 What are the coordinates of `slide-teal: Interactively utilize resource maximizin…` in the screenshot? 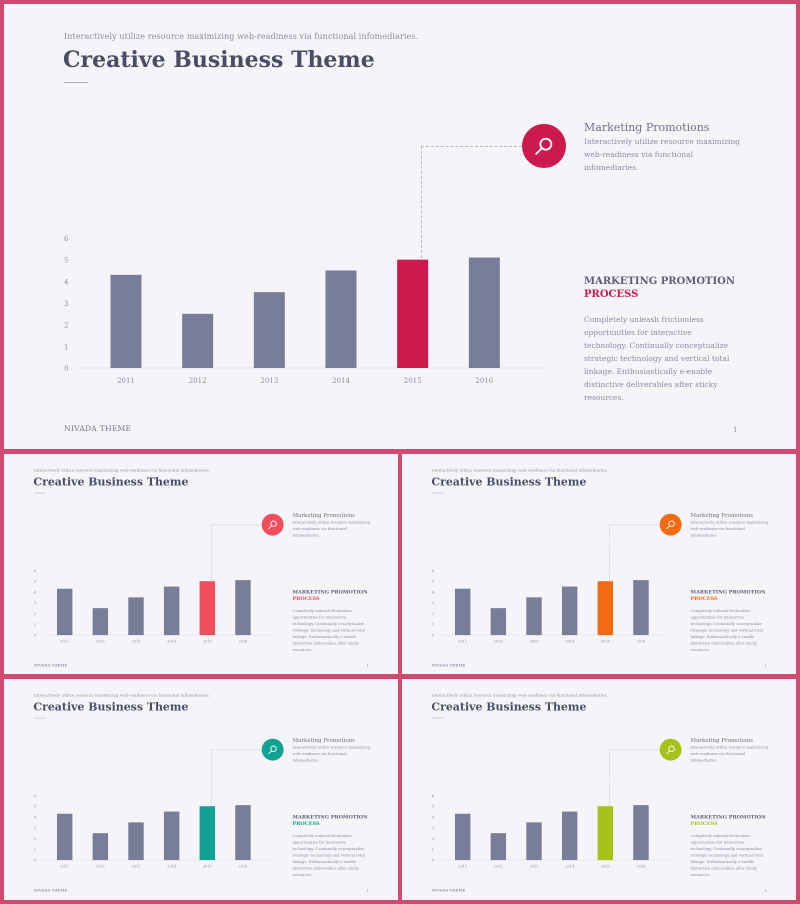 It's located at (201, 789).